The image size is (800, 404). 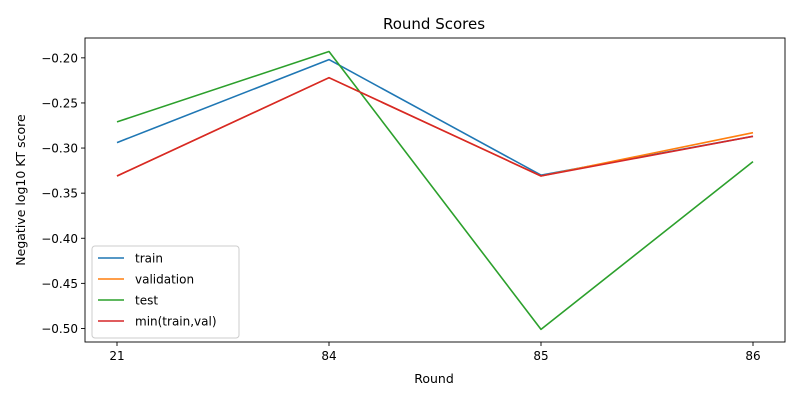 I want to click on x-tick-label-84: 84, so click(x=328, y=356).